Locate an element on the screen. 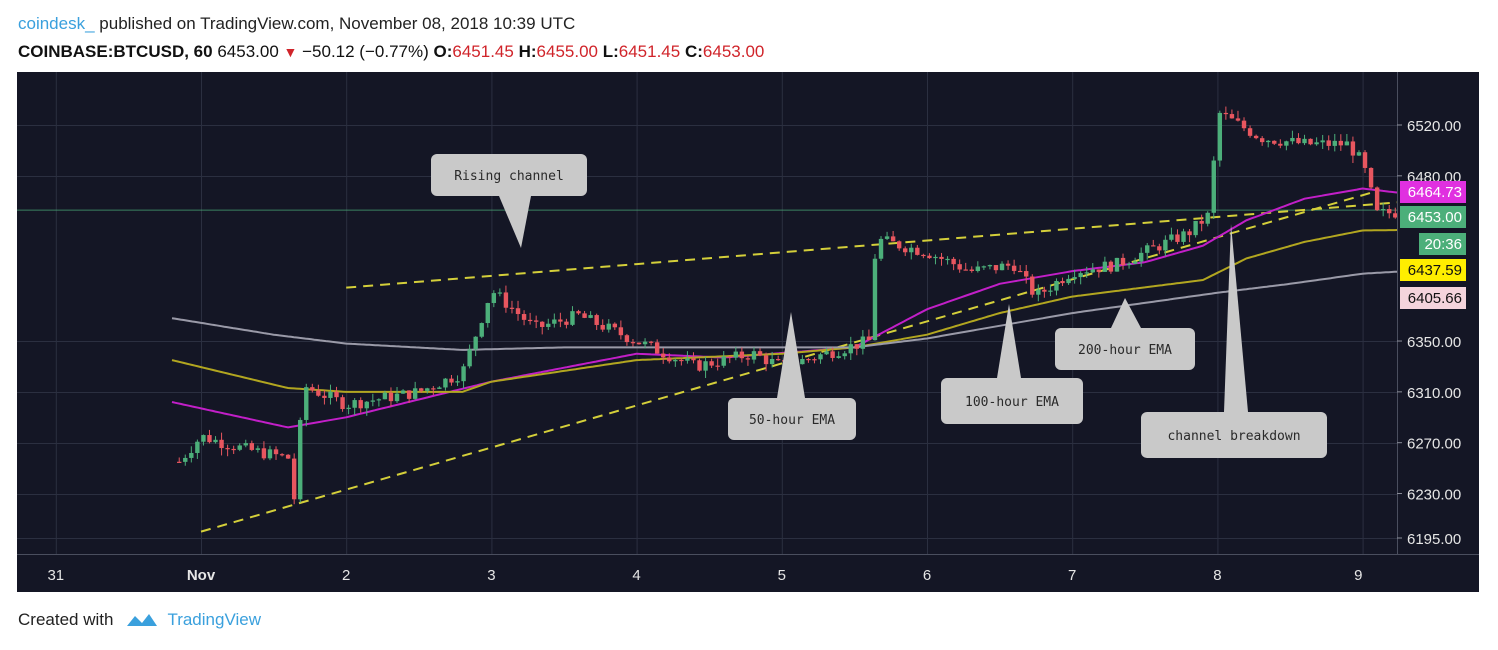 The image size is (1498, 650). tradingview-link: TradingView is located at coordinates (214, 619).